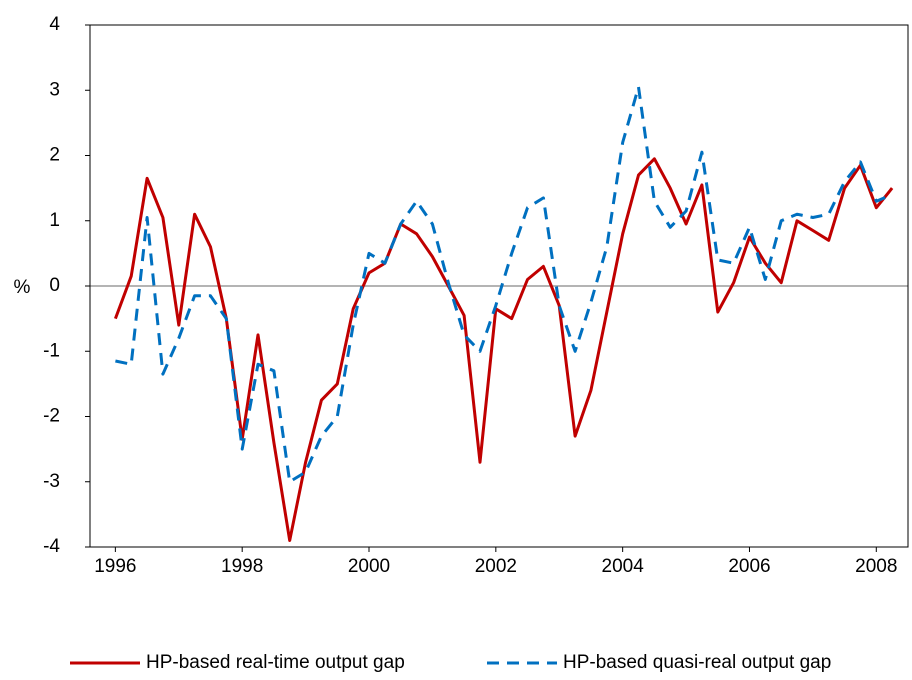 This screenshot has width=912, height=680. Describe the element at coordinates (115, 566) in the screenshot. I see `x-tick-label: 1996` at that location.